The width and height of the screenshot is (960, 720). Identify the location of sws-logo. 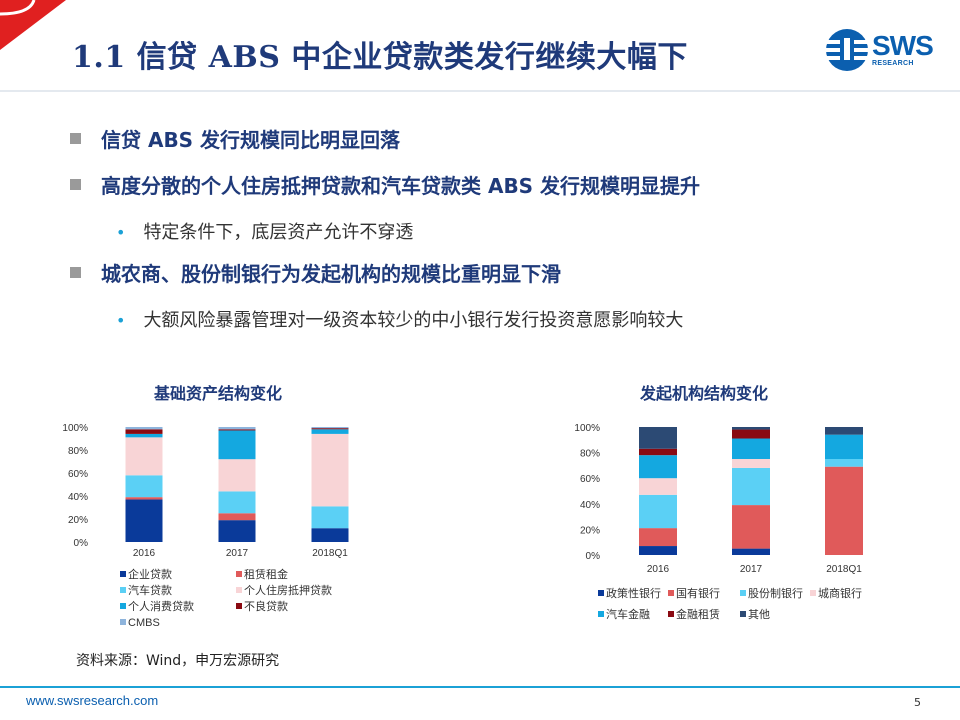
(880, 51).